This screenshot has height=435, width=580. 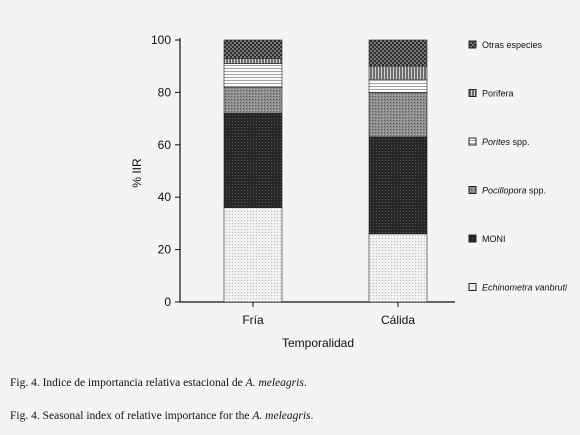 What do you see at coordinates (514, 191) in the screenshot?
I see `legend-label-2: Pocillopora spp.` at bounding box center [514, 191].